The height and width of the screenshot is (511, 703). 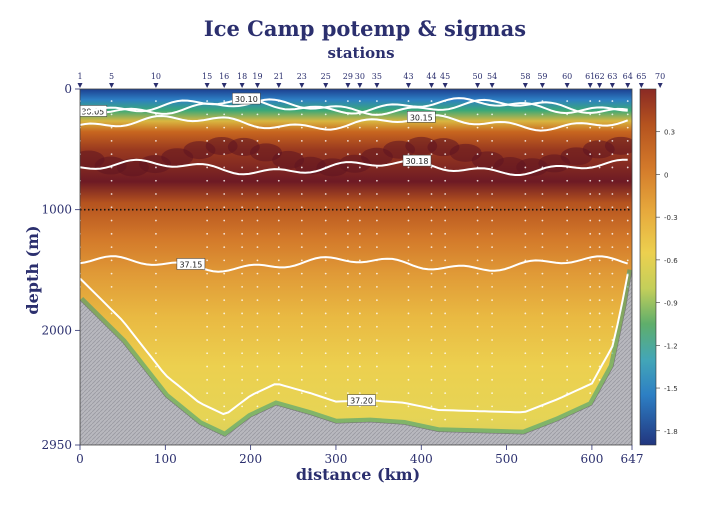 What do you see at coordinates (165, 459) in the screenshot?
I see `x-tick-label: 100` at bounding box center [165, 459].